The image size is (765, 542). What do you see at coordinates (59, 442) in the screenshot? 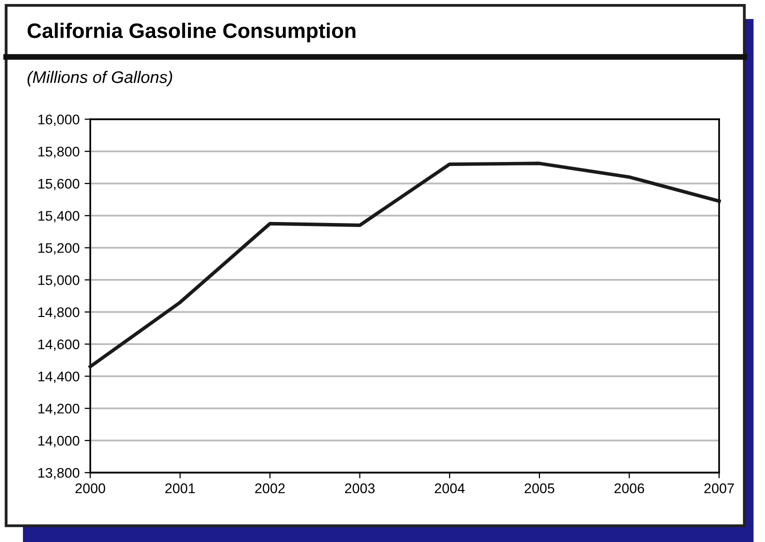
I see `y-tick-label: 14,000` at bounding box center [59, 442].